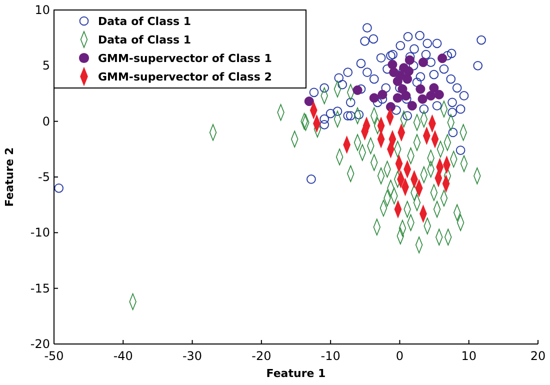  Describe the element at coordinates (400, 356) in the screenshot. I see `x-tick-label: 0` at that location.